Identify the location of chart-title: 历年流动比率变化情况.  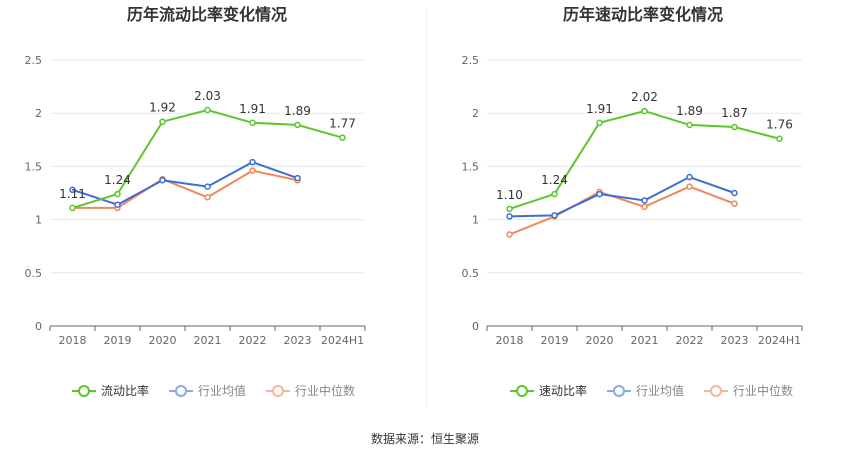
(207, 14).